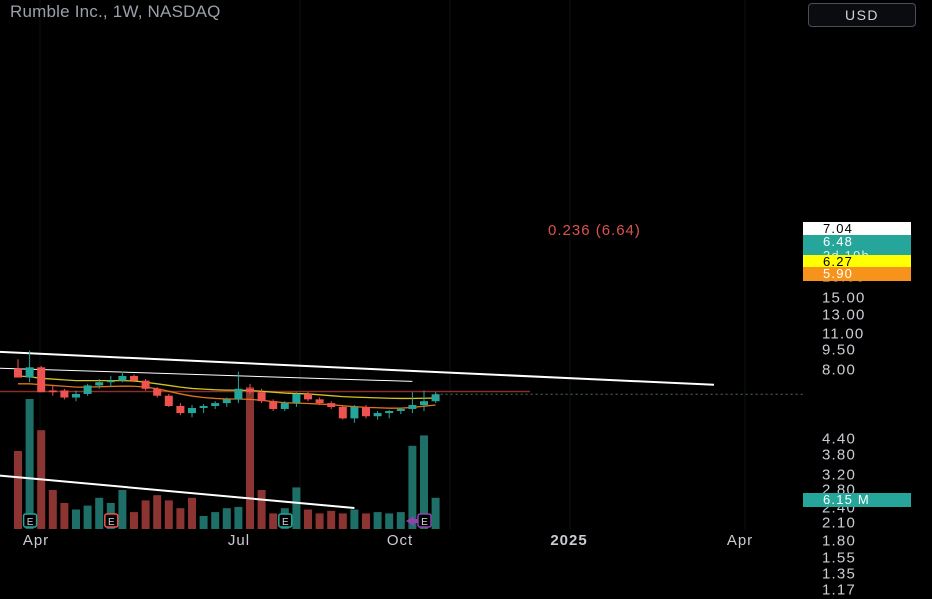  What do you see at coordinates (839, 350) in the screenshot?
I see `price-axis-tick: 9.50` at bounding box center [839, 350].